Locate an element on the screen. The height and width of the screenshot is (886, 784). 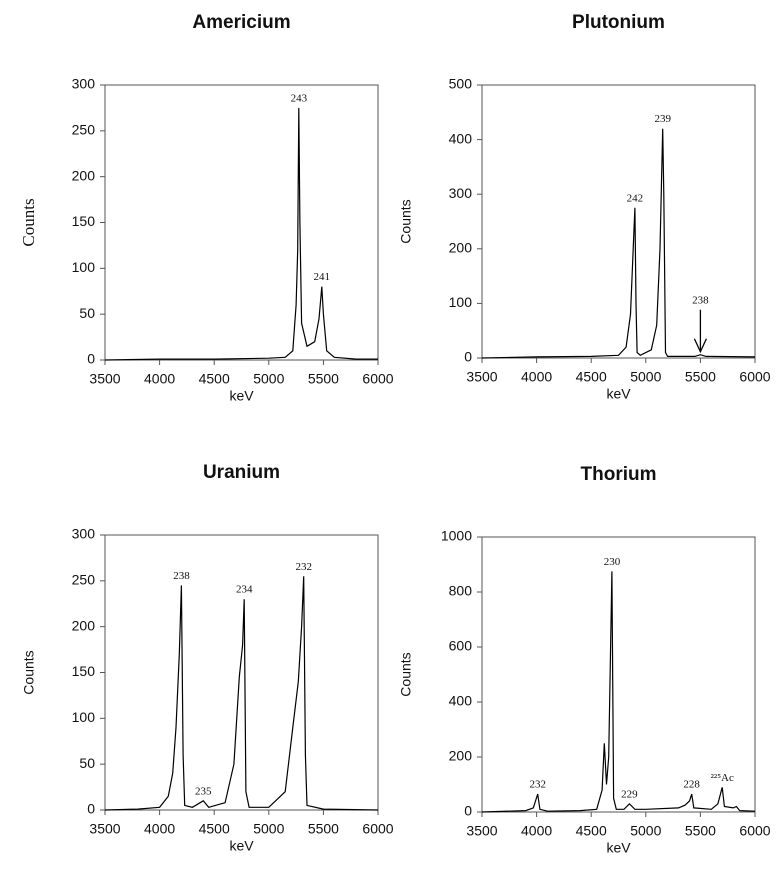
annotation: 228 is located at coordinates (691, 785).